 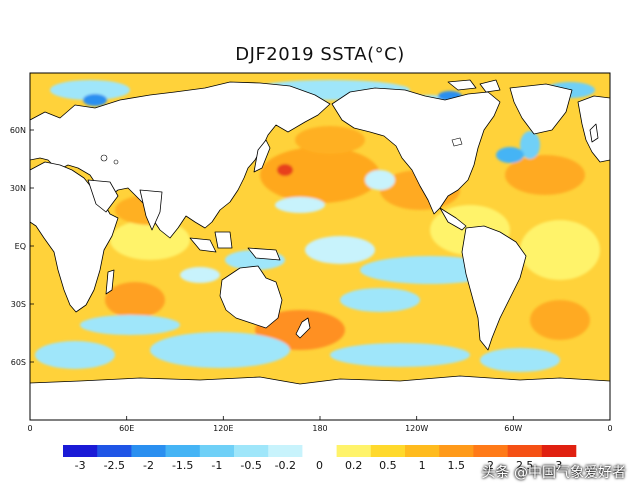 What do you see at coordinates (182, 465) in the screenshot?
I see `colorbar-label: -1.5` at bounding box center [182, 465].